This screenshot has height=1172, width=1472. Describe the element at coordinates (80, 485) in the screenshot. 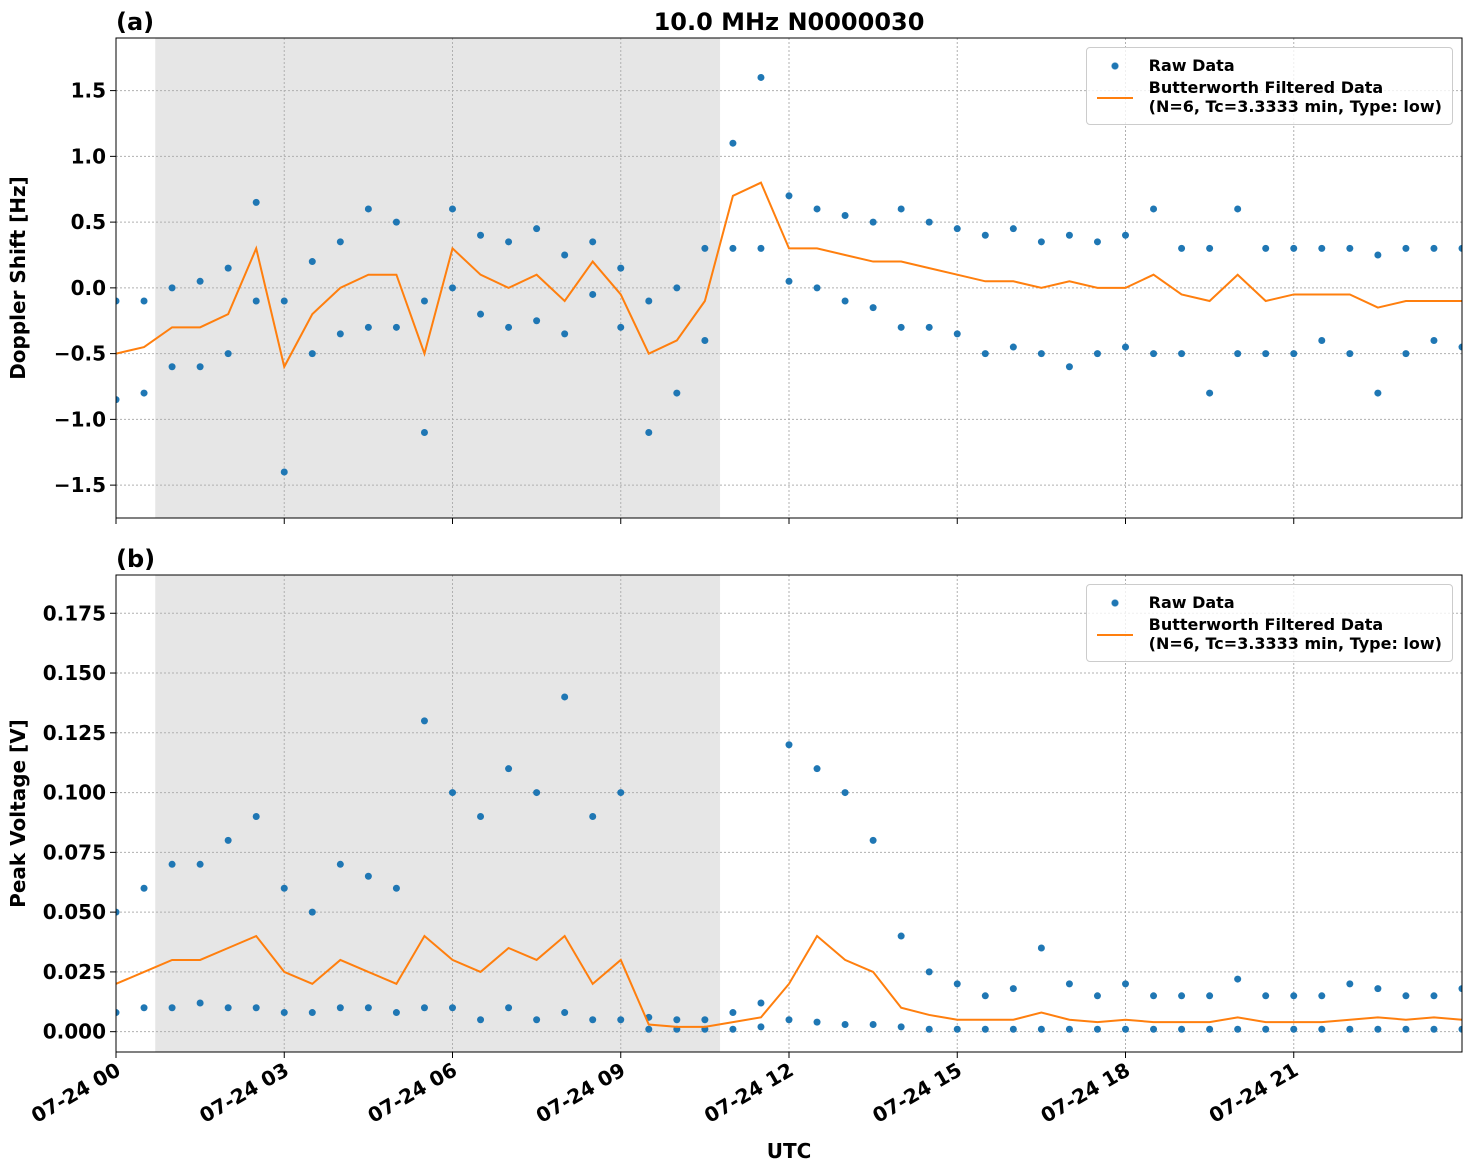

I see `y-tick-label: −1.5` at that location.